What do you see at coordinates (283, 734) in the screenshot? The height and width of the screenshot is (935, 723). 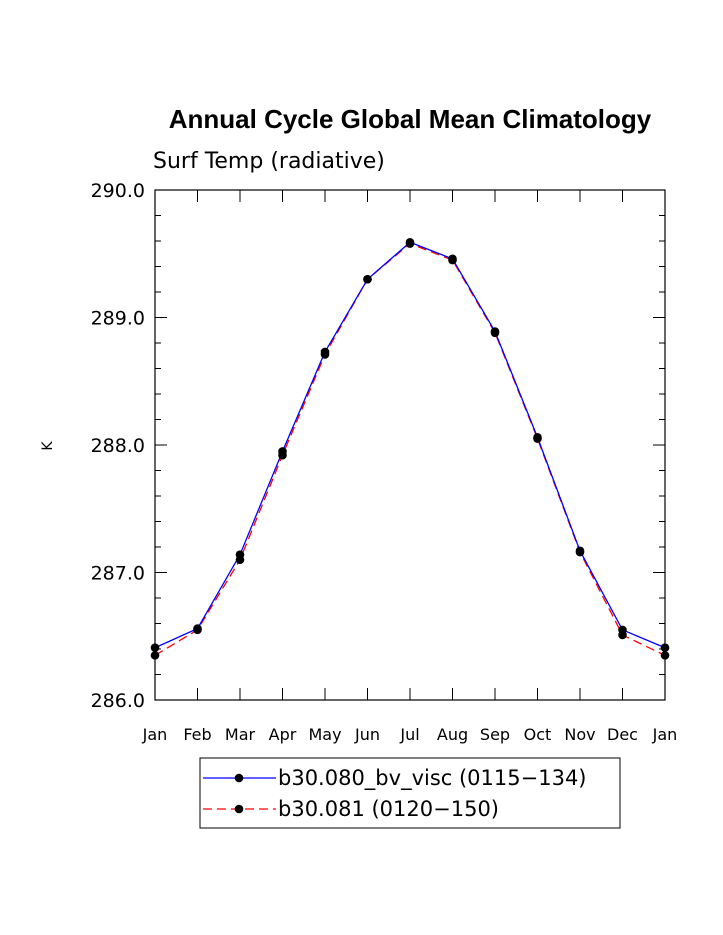 I see `x-tick-label: Apr` at bounding box center [283, 734].